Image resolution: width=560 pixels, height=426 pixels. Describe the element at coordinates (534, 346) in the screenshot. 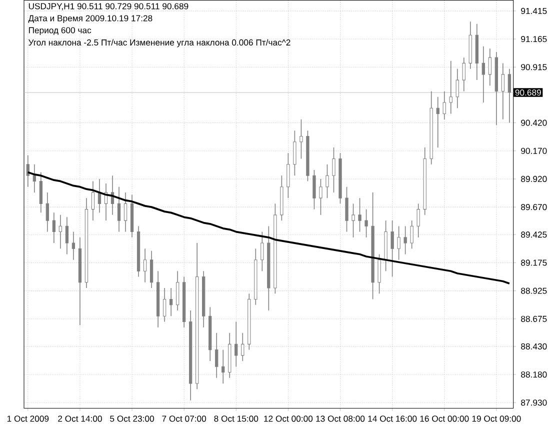

I see `y-tick-label: 88.430` at that location.